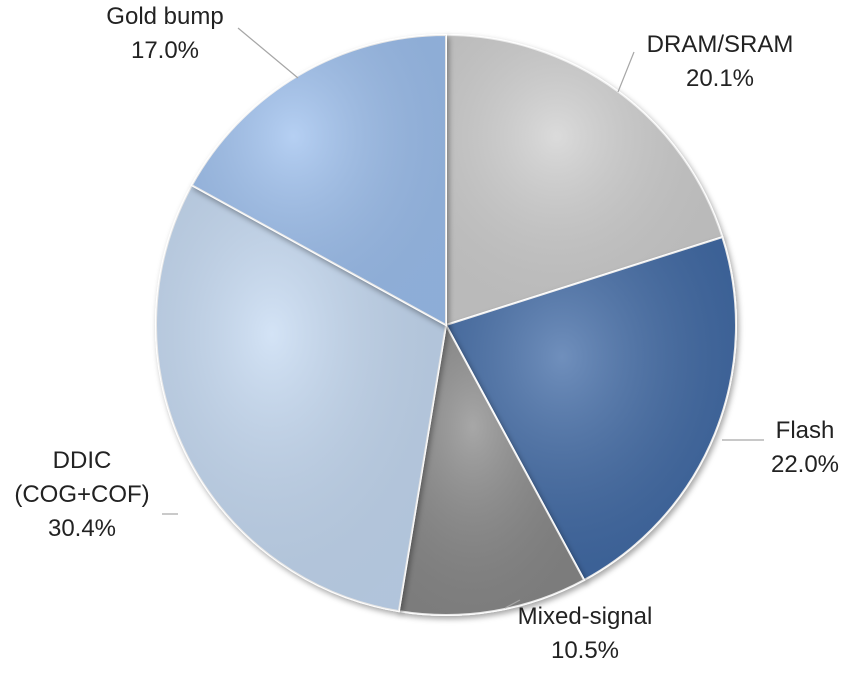  Describe the element at coordinates (585, 650) in the screenshot. I see `slice-value-label: 10.5%` at that location.